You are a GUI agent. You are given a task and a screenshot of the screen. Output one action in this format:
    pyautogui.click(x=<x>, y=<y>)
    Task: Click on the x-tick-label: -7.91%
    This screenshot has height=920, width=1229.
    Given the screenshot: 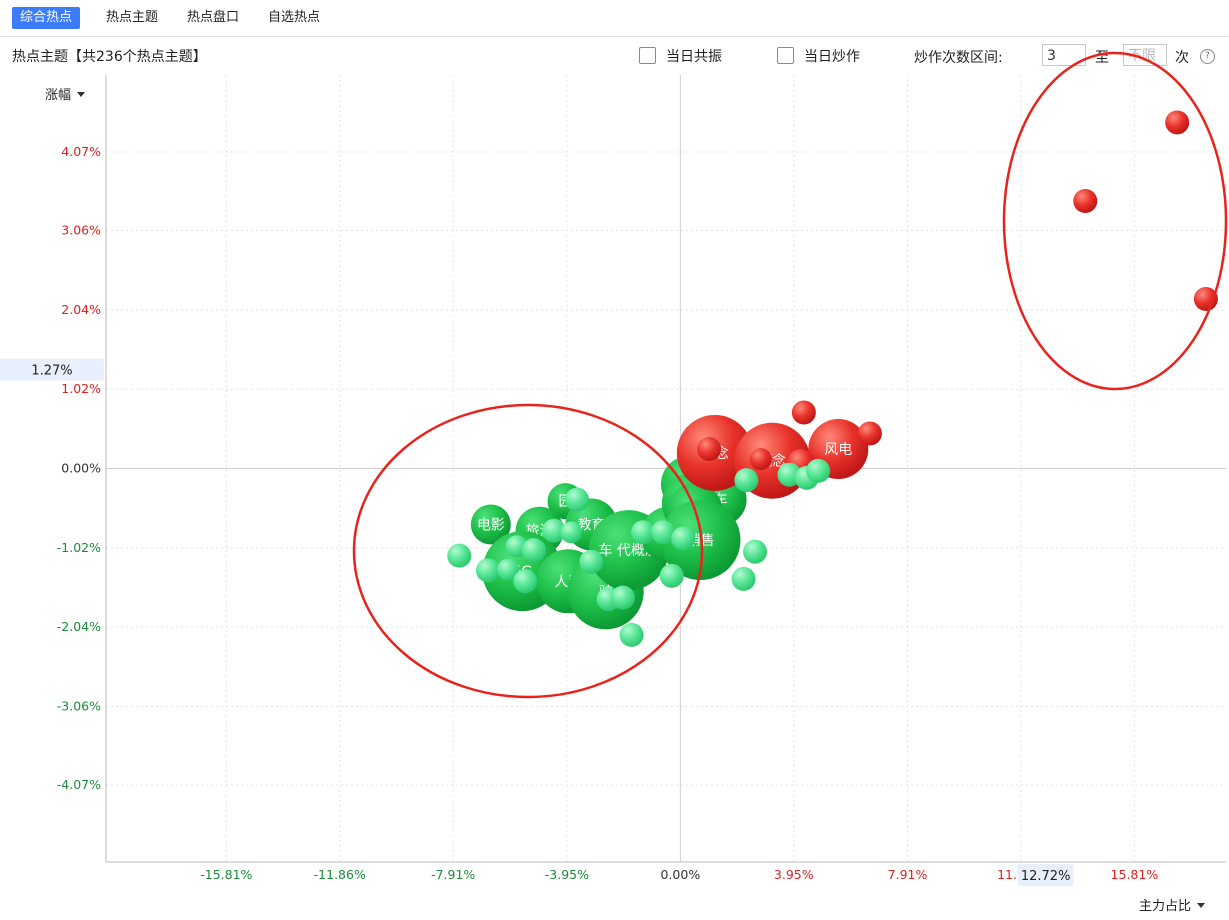 What is the action you would take?
    pyautogui.click(x=453, y=874)
    